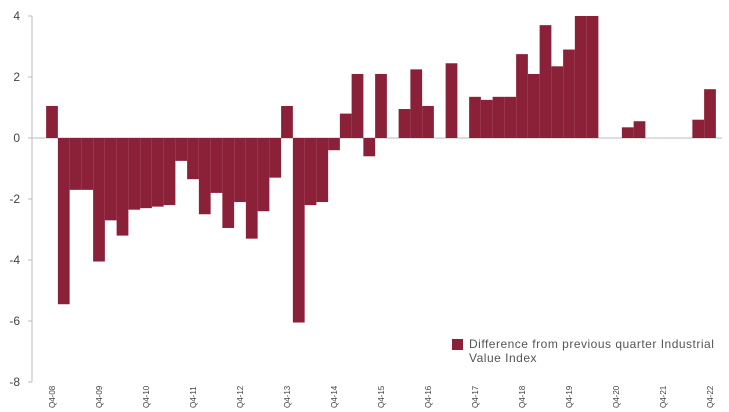 The width and height of the screenshot is (729, 412). Describe the element at coordinates (14, 382) in the screenshot. I see `y-tick-label: -8` at that location.